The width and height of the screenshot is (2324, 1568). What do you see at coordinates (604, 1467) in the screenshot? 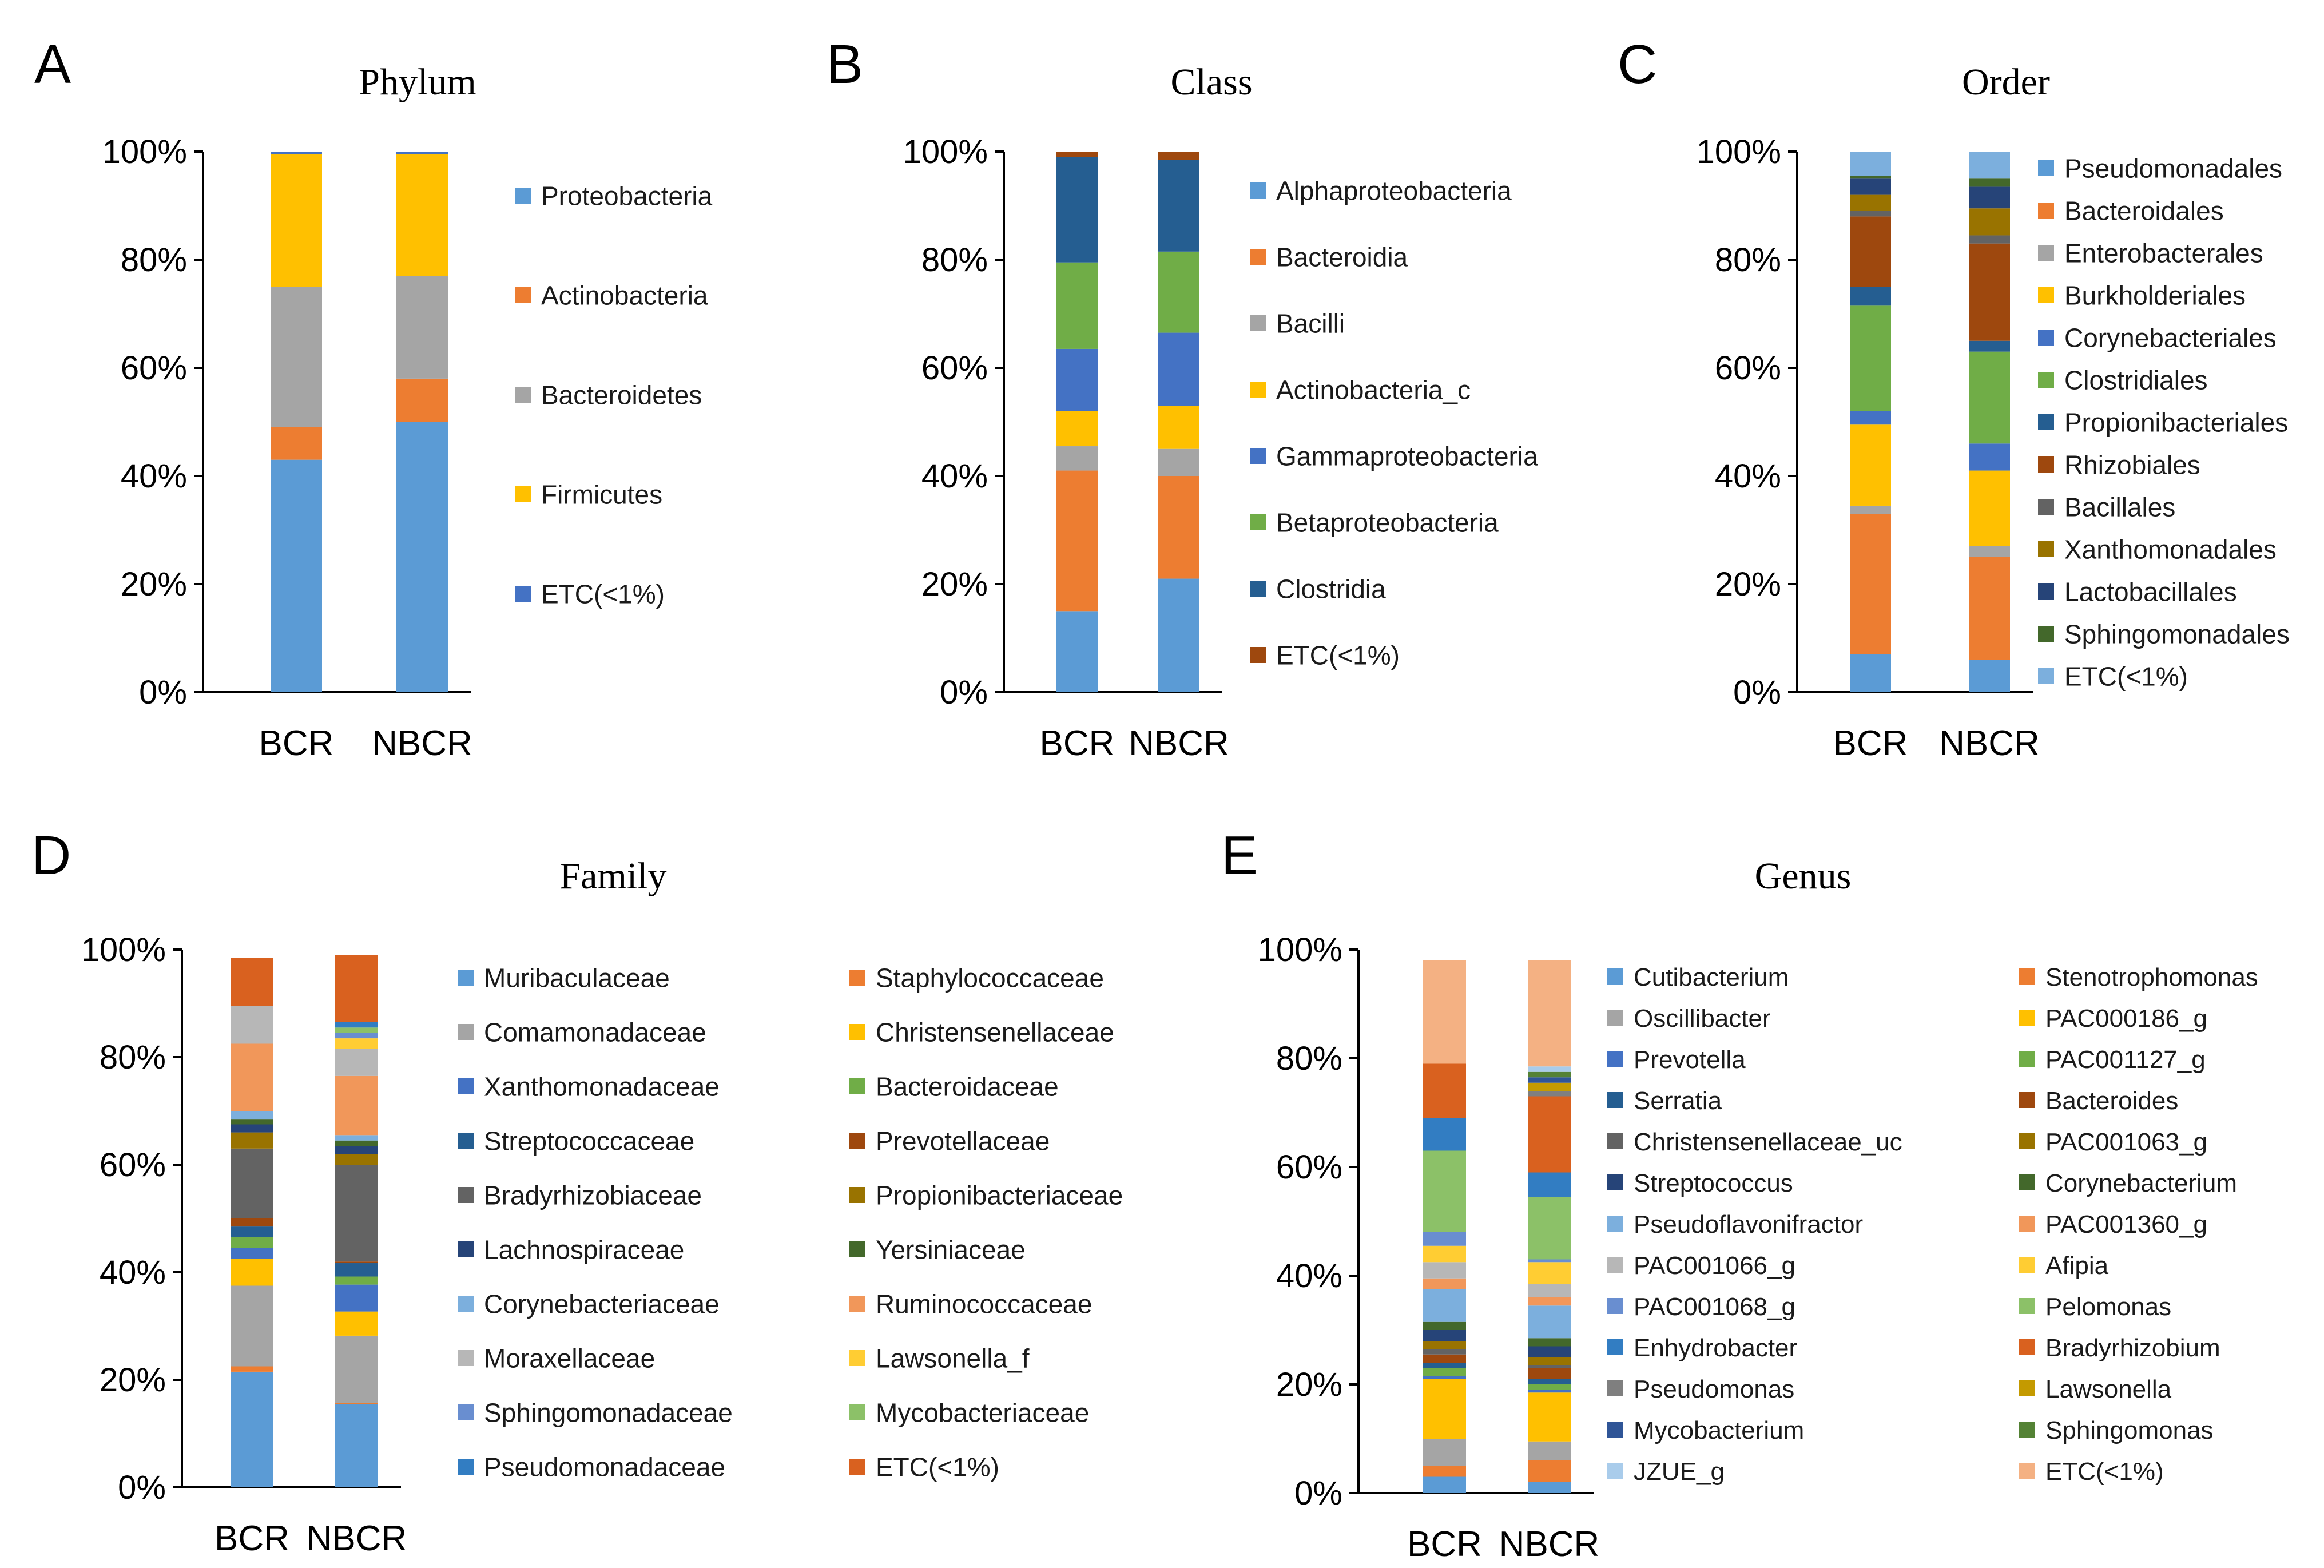
I see `legend-label-pseudomonadaceae: Pseudomonadaceae` at bounding box center [604, 1467].